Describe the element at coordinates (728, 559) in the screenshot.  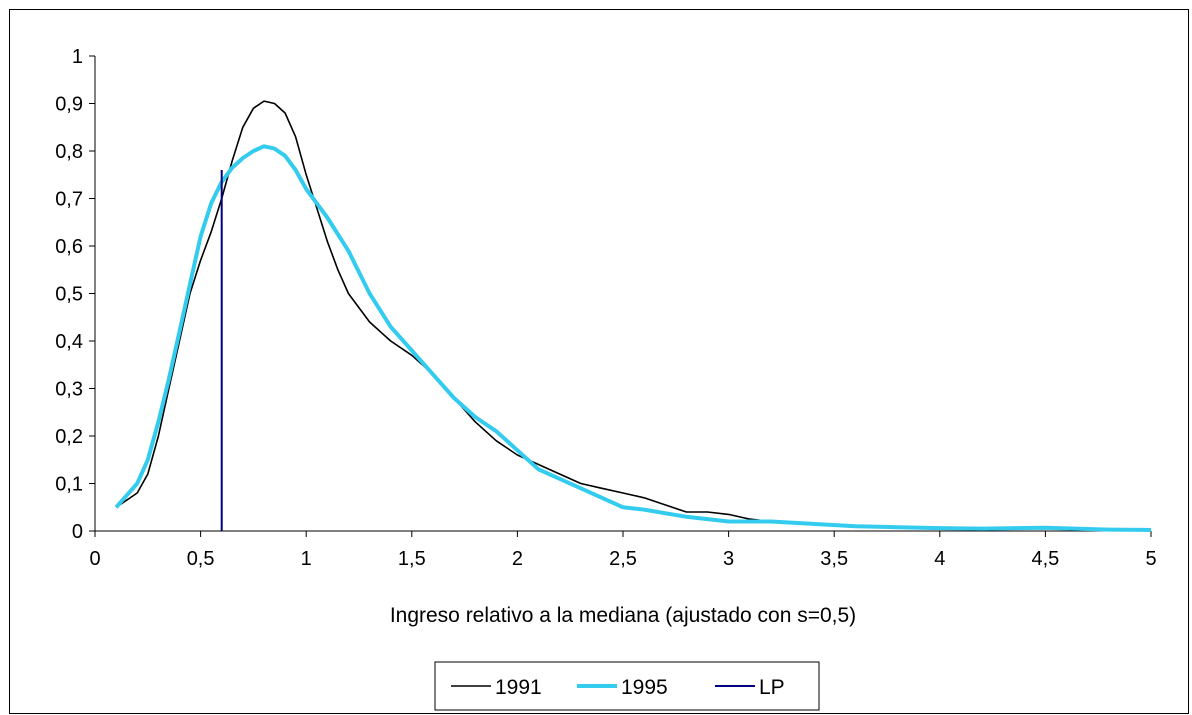
I see `x-tick-label: 3` at that location.